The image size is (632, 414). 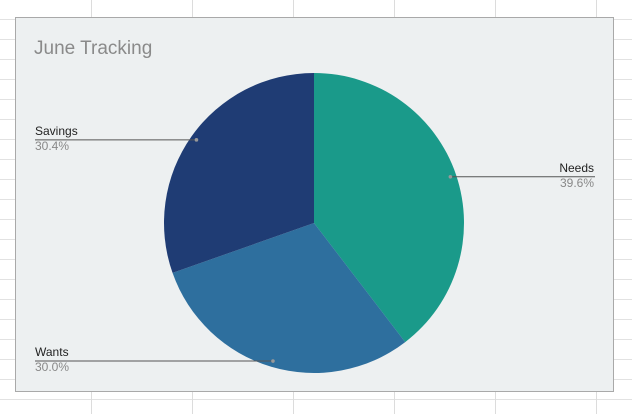 What do you see at coordinates (56, 131) in the screenshot?
I see `slice-label: Savings` at bounding box center [56, 131].